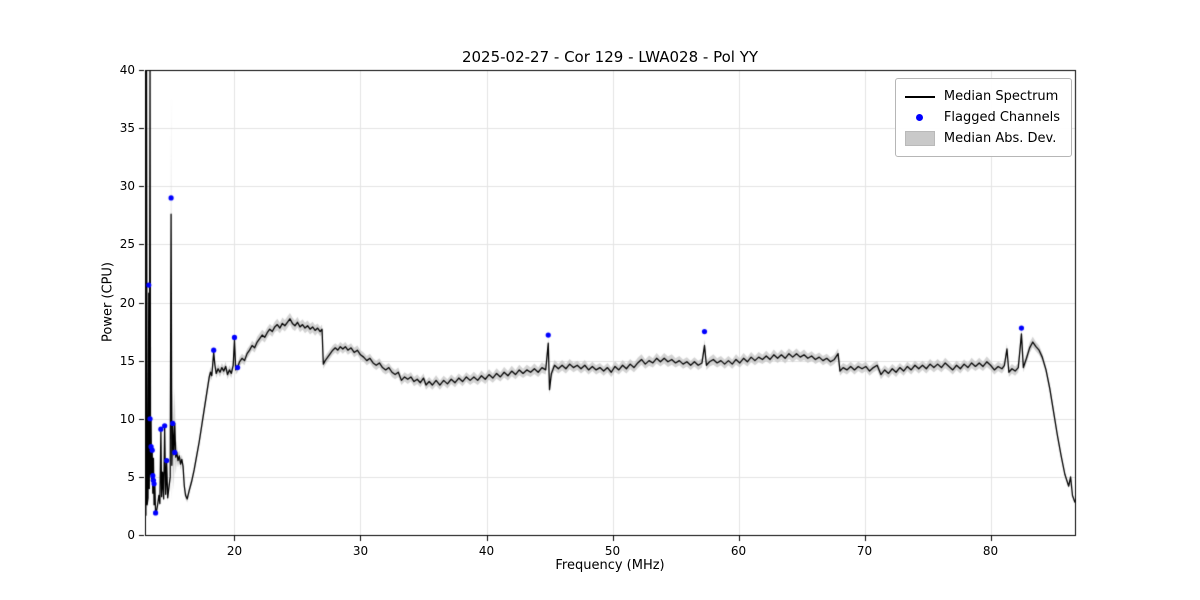  I want to click on x-axis-label: Frequency (MHz), so click(610, 565).